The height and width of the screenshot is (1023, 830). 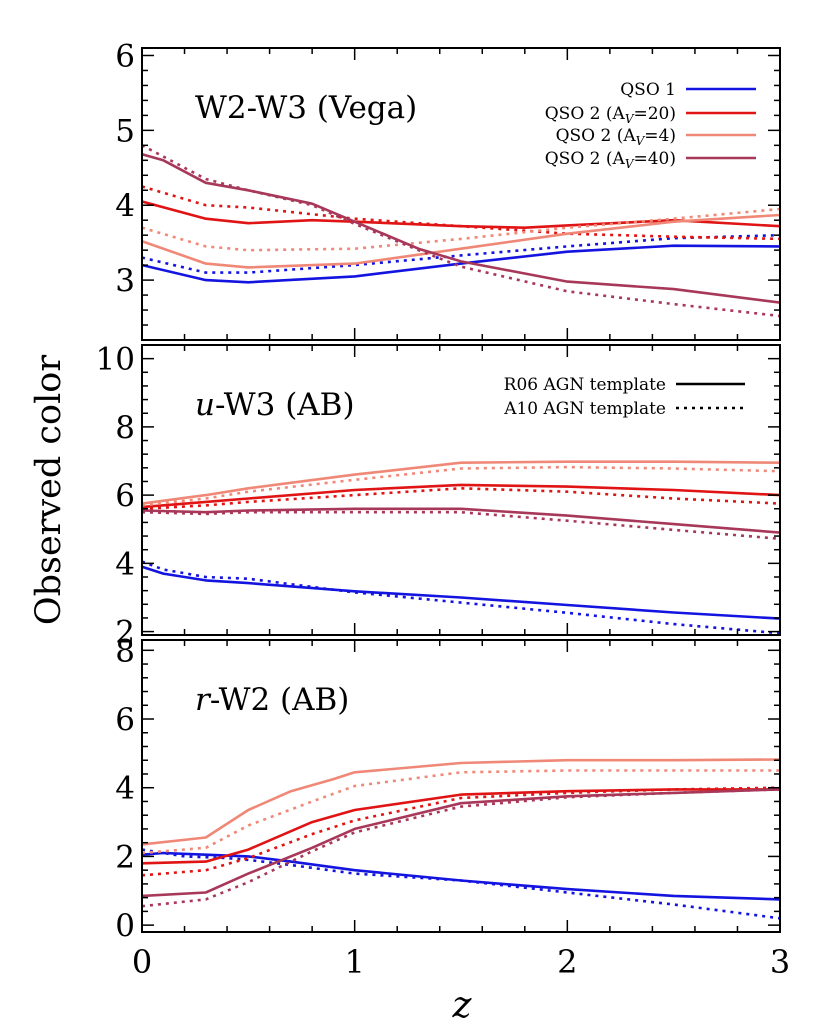 What do you see at coordinates (205, 405) in the screenshot?
I see `panel-title-italic: u` at bounding box center [205, 405].